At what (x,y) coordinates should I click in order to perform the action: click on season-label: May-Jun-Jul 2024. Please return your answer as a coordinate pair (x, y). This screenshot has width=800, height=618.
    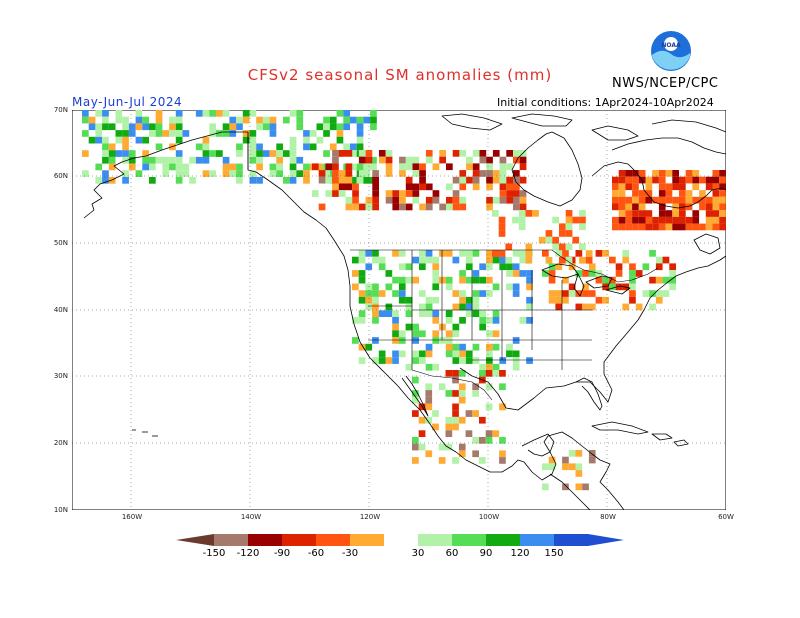
    Looking at the image, I should click on (127, 102).